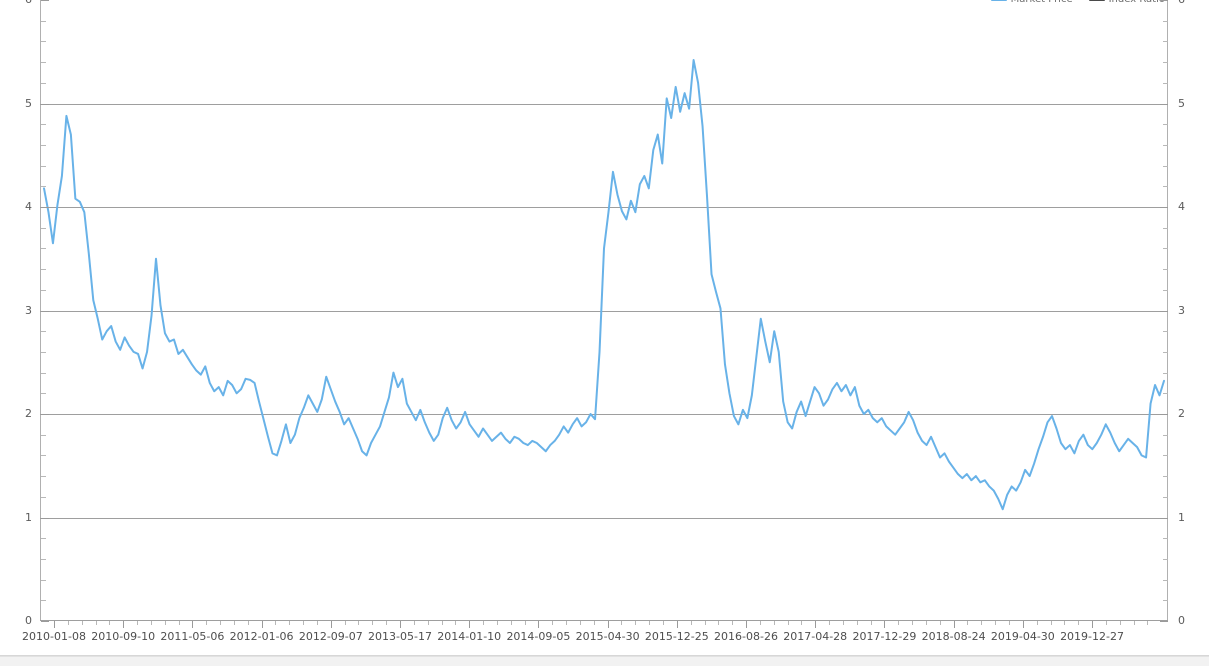 This screenshot has height=666, width=1209. Describe the element at coordinates (607, 636) in the screenshot. I see `x-tick-label: 2015-04-30` at that location.